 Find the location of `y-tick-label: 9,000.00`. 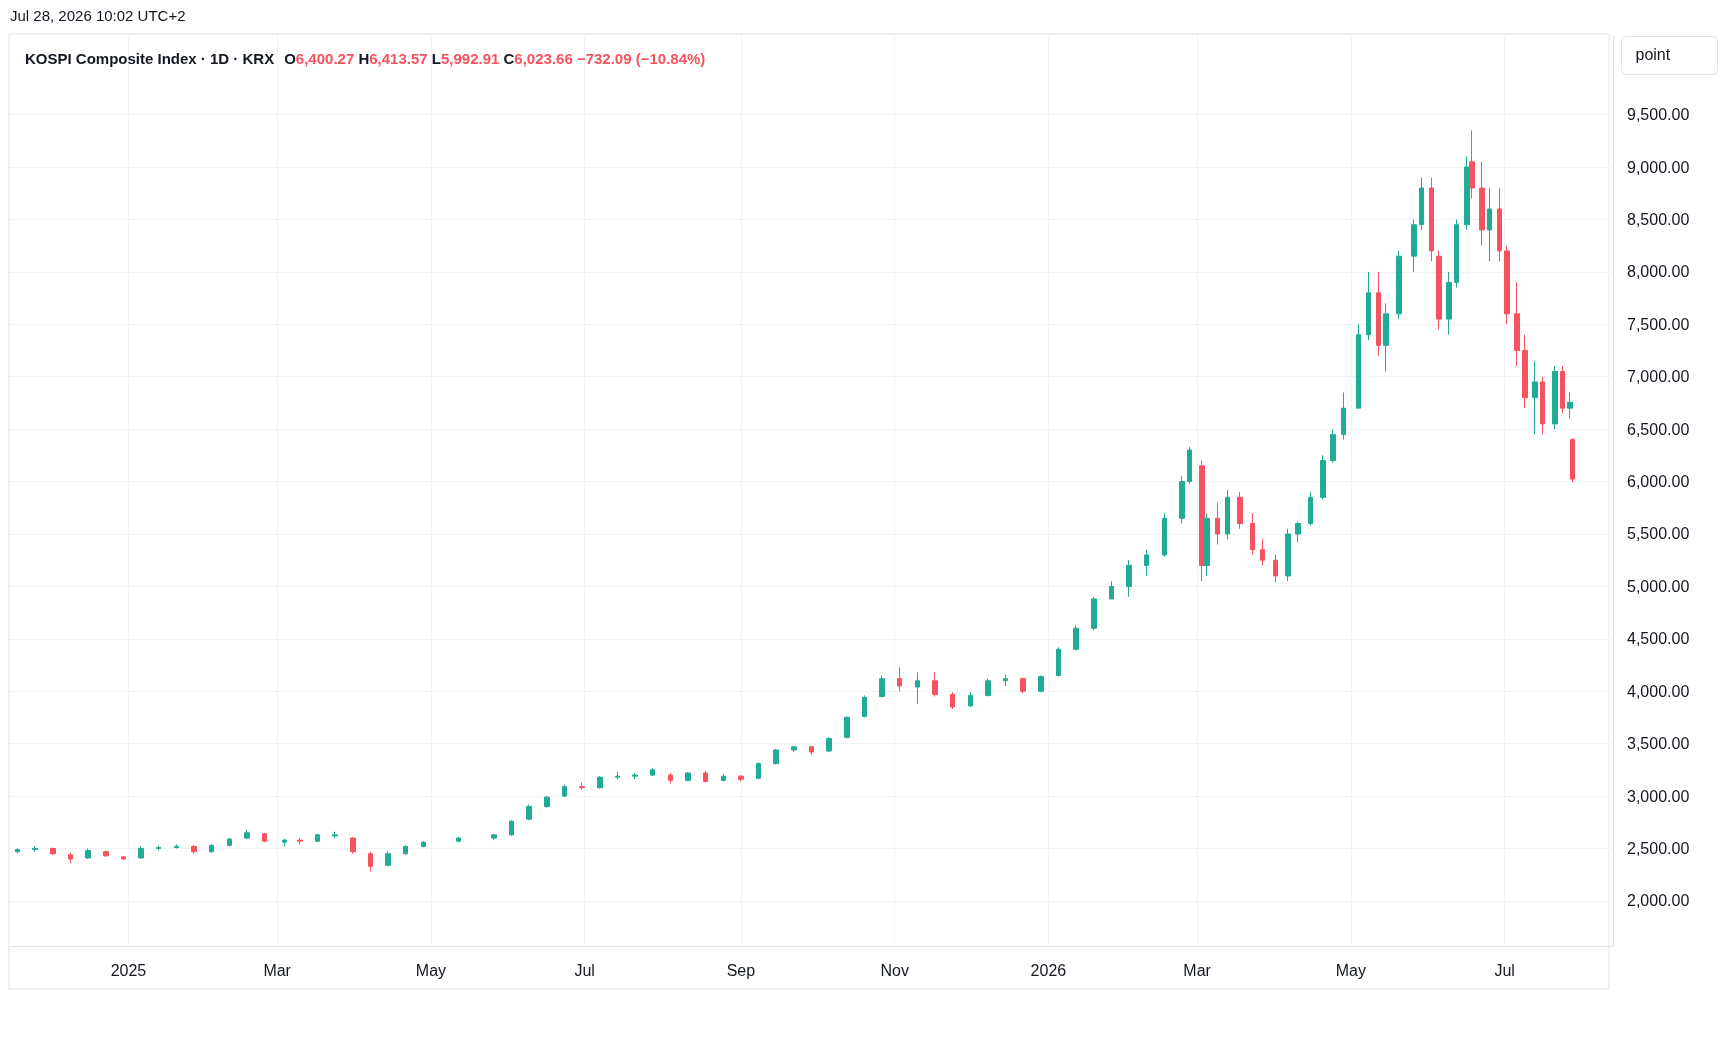

y-tick-label: 9,000.00 is located at coordinates (1658, 167).